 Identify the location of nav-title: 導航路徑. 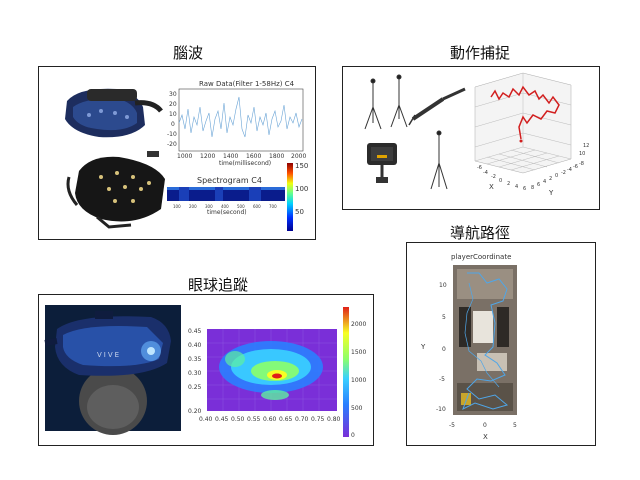
(479, 233).